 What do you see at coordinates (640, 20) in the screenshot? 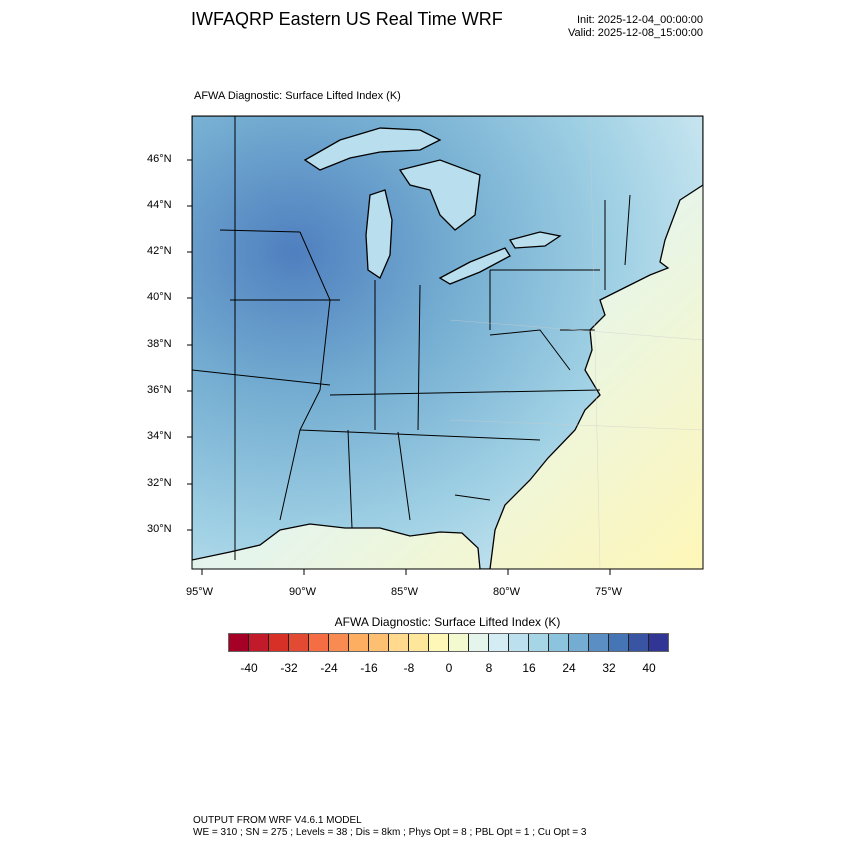
I see `init-time: Init: 2025-12-04_00:00:00` at bounding box center [640, 20].